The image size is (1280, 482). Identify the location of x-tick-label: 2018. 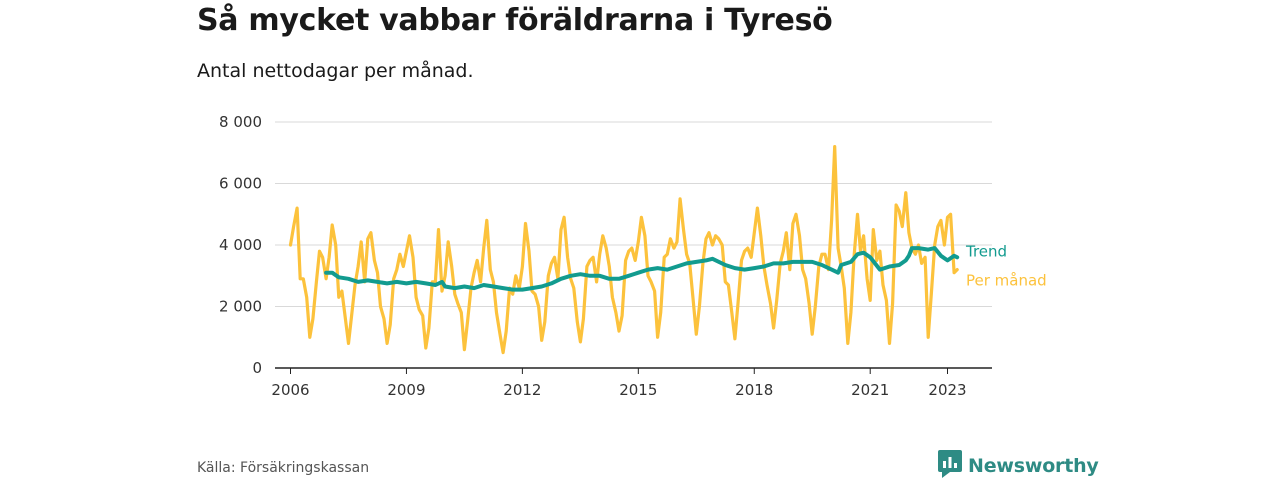
(754, 390).